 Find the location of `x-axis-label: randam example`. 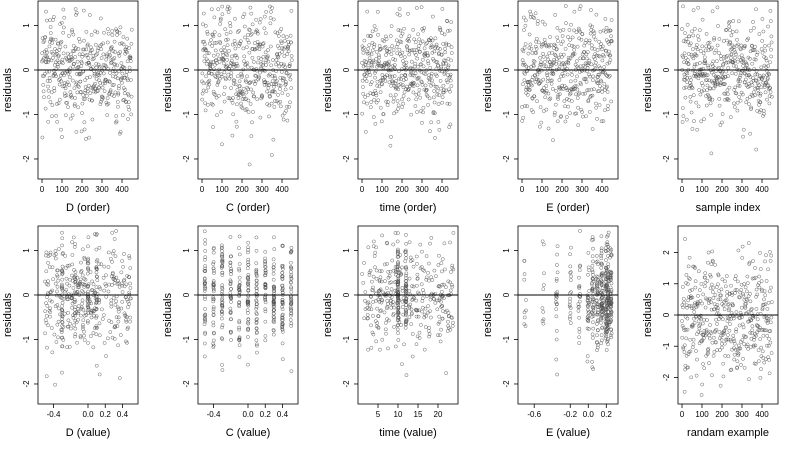

x-axis-label: randam example is located at coordinates (728, 433).